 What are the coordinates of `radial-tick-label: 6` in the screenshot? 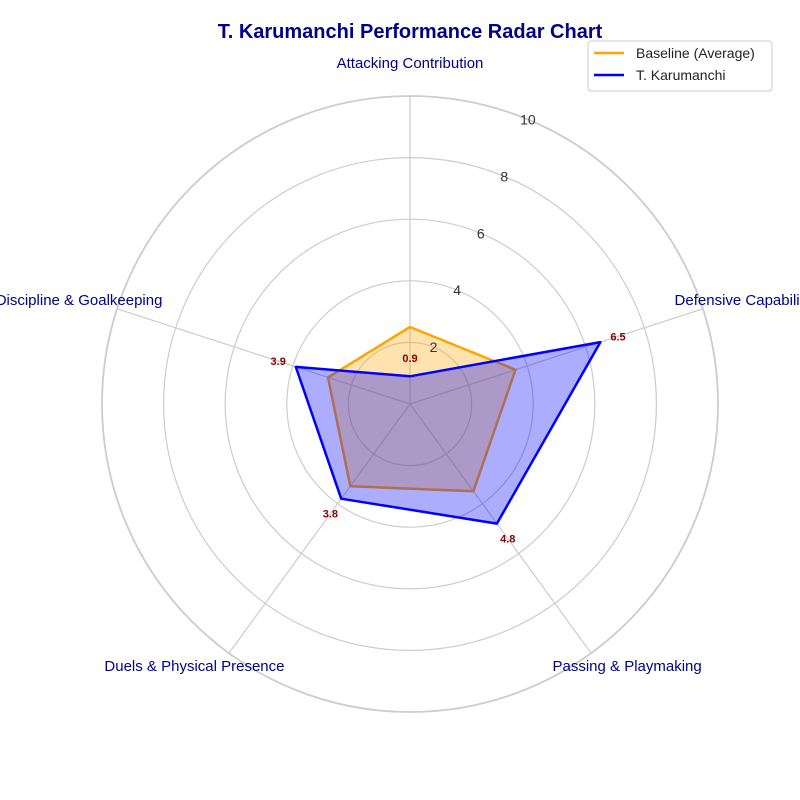 It's located at (481, 233).